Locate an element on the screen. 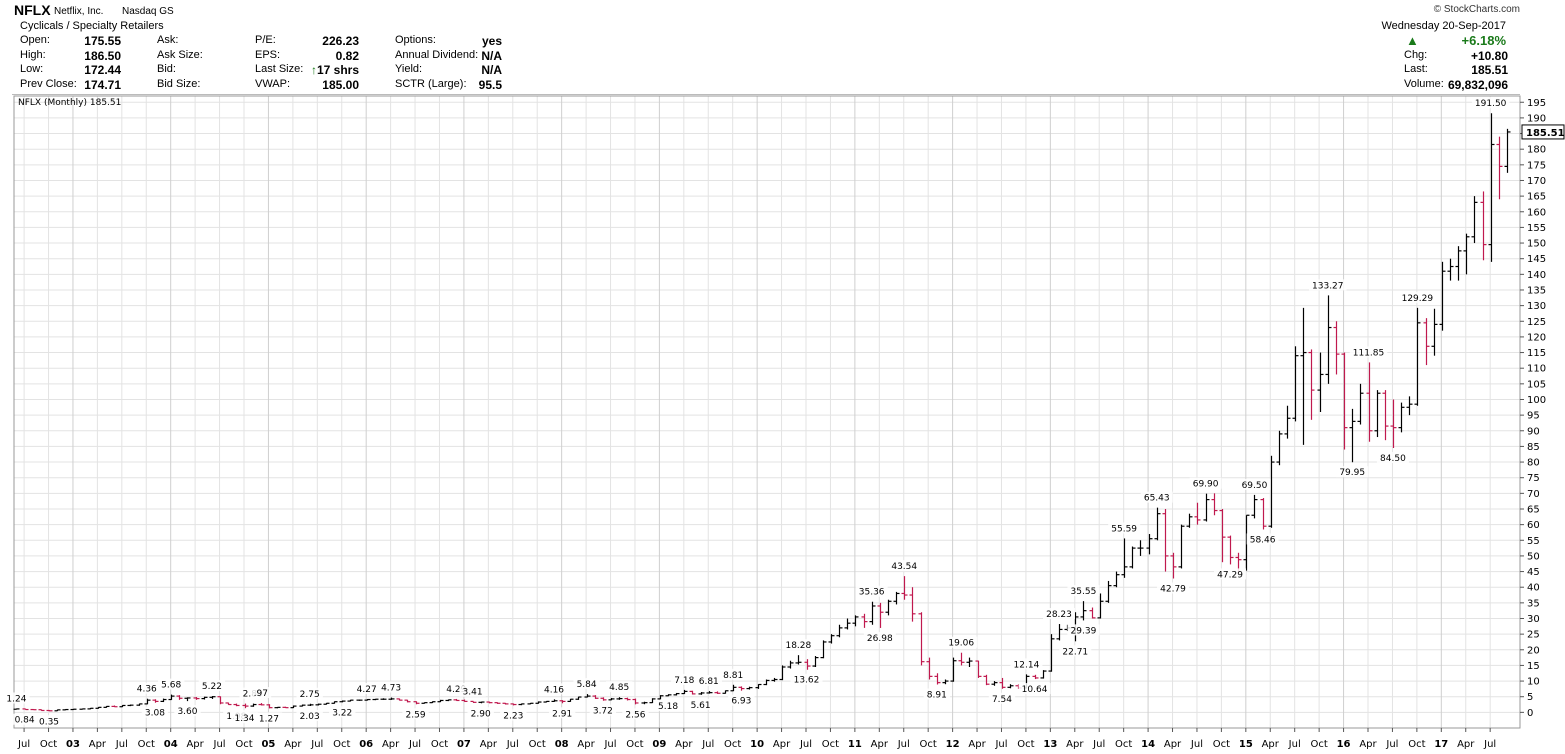  data-label-text: 35.55 is located at coordinates (1084, 592).